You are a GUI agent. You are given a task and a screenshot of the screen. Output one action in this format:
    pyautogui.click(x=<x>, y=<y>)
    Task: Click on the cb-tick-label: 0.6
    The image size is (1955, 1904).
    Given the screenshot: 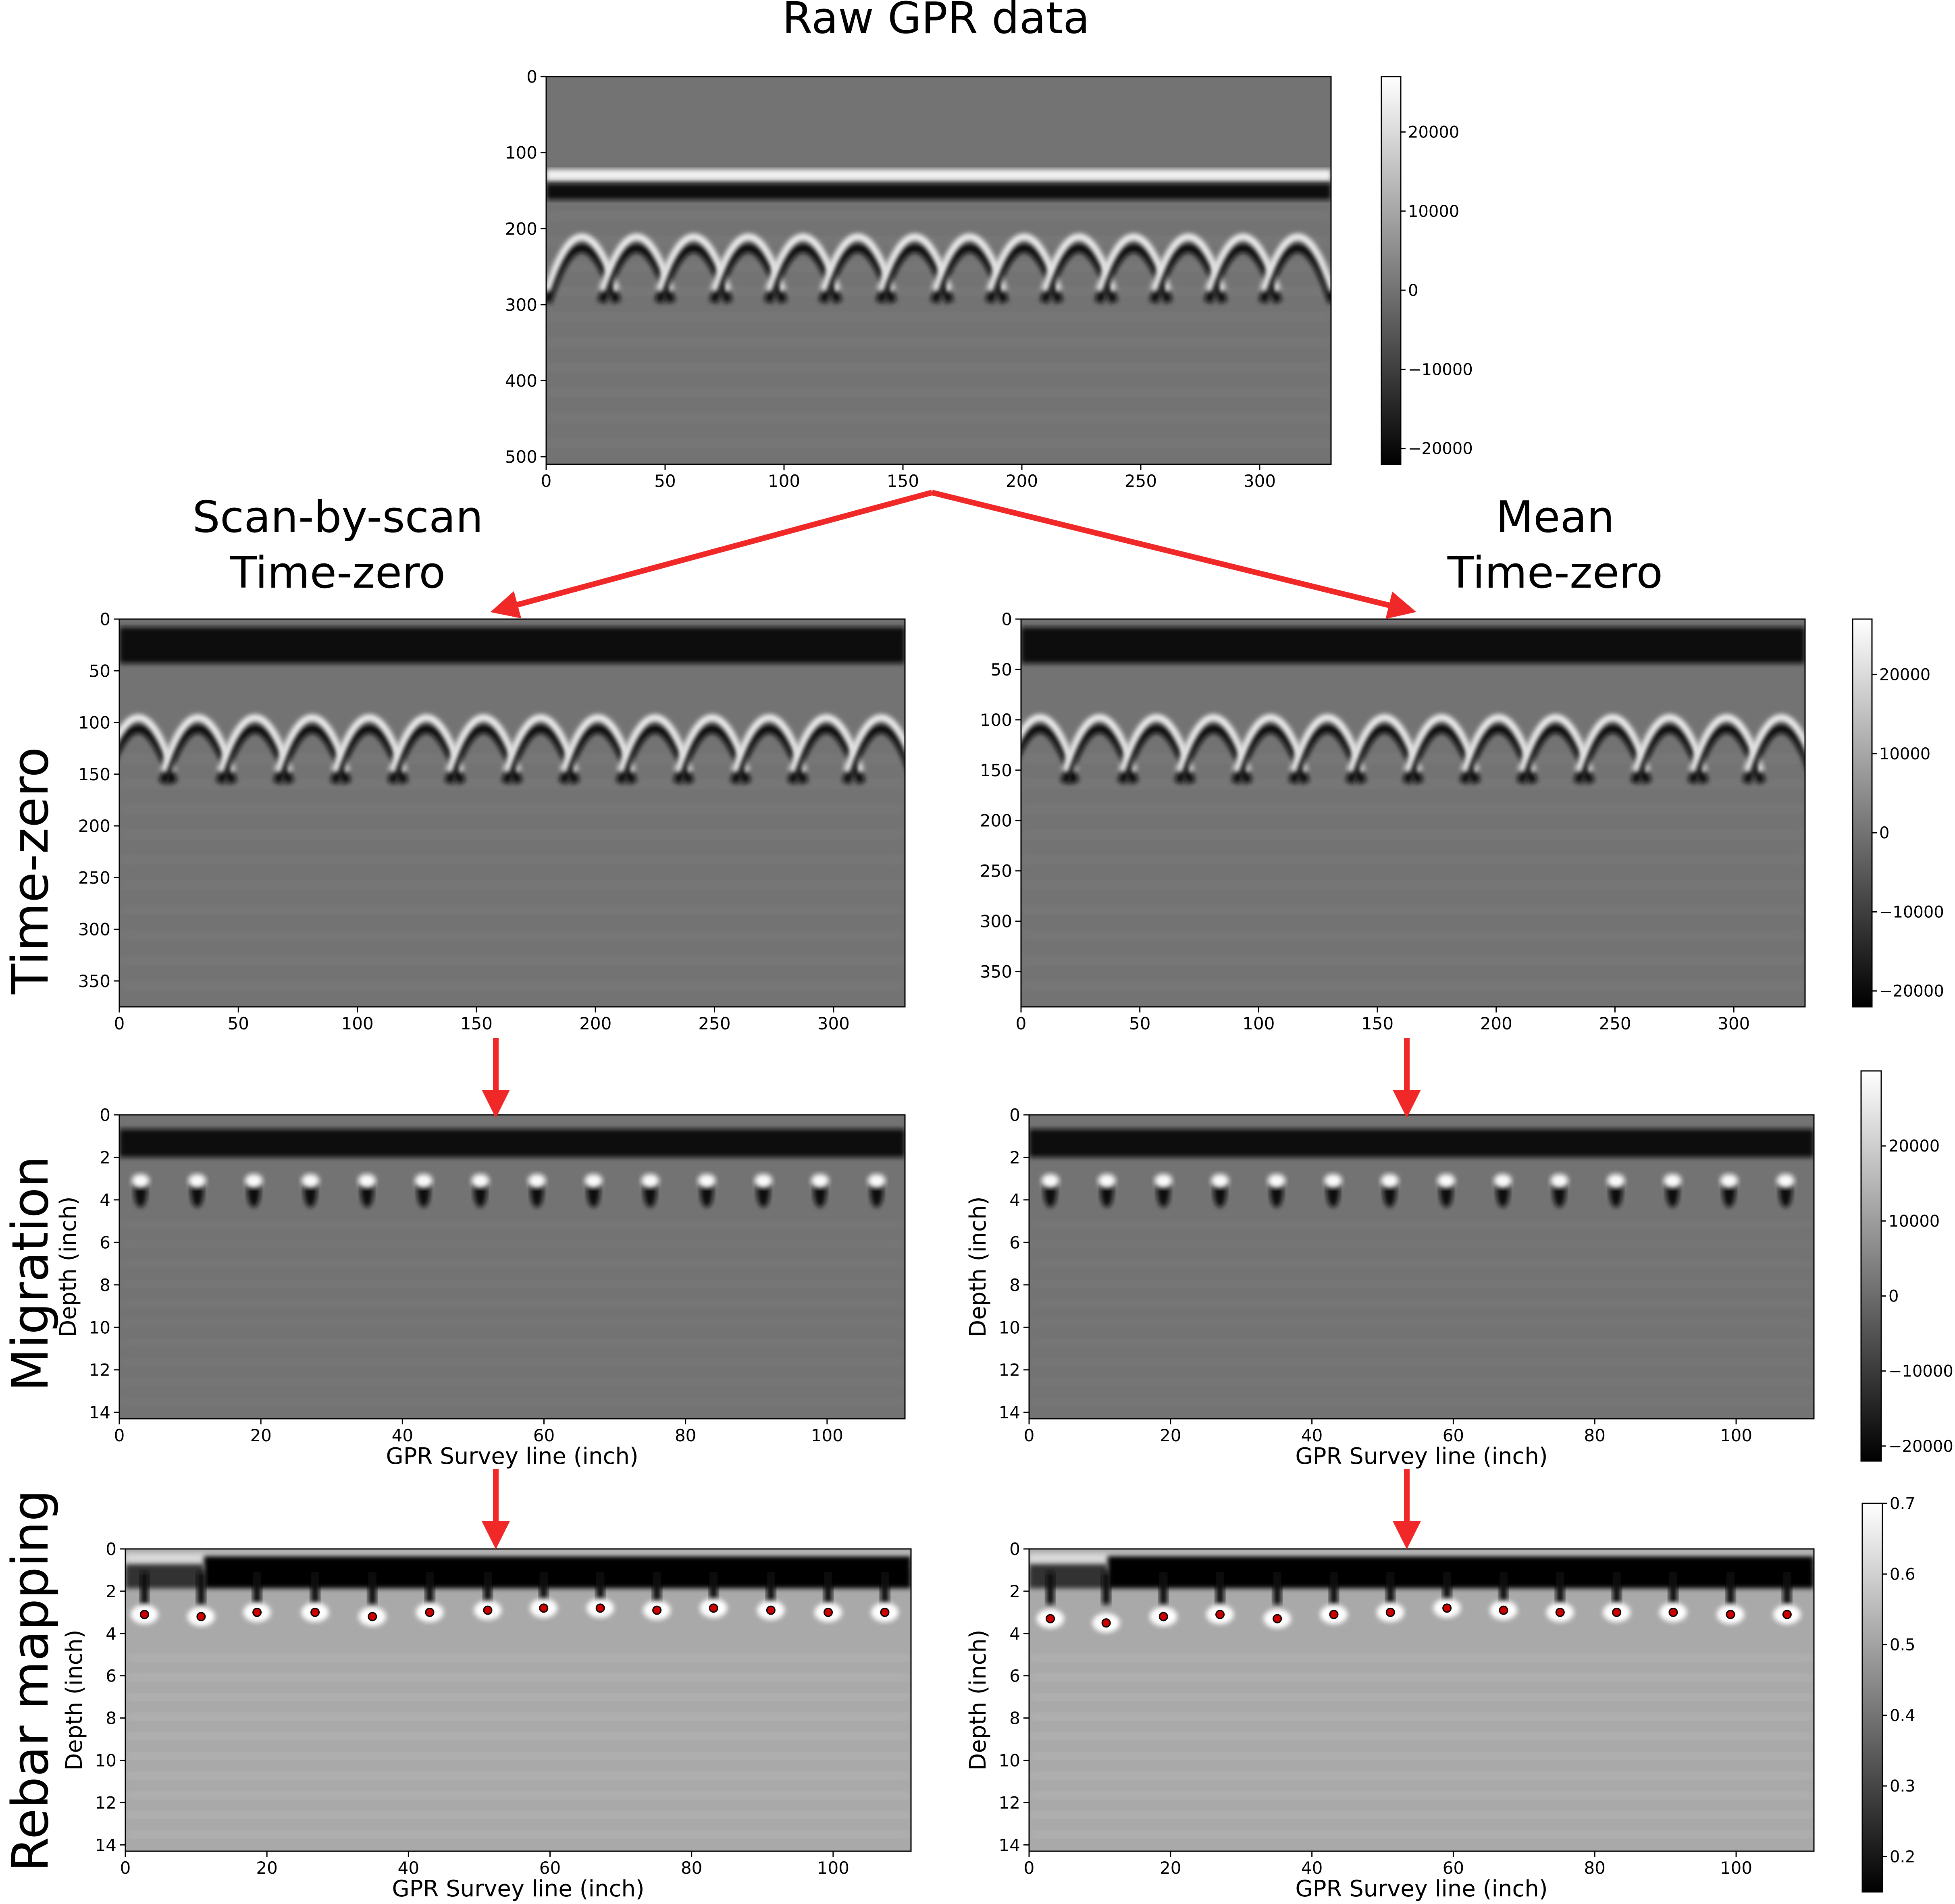 What is the action you would take?
    pyautogui.click(x=1902, y=1574)
    